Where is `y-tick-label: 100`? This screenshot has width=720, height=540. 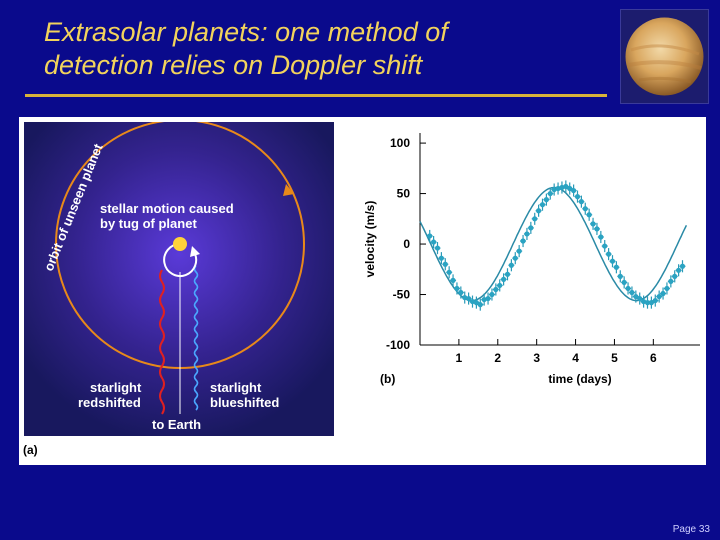 y-tick-label: 100 is located at coordinates (400, 143).